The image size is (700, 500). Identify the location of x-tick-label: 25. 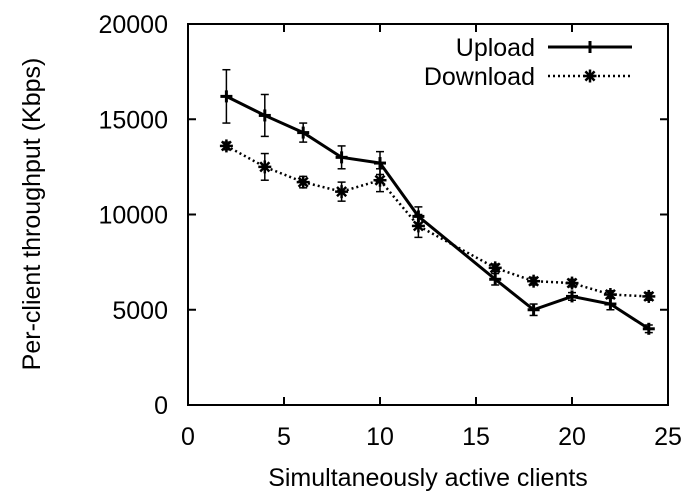
(668, 437).